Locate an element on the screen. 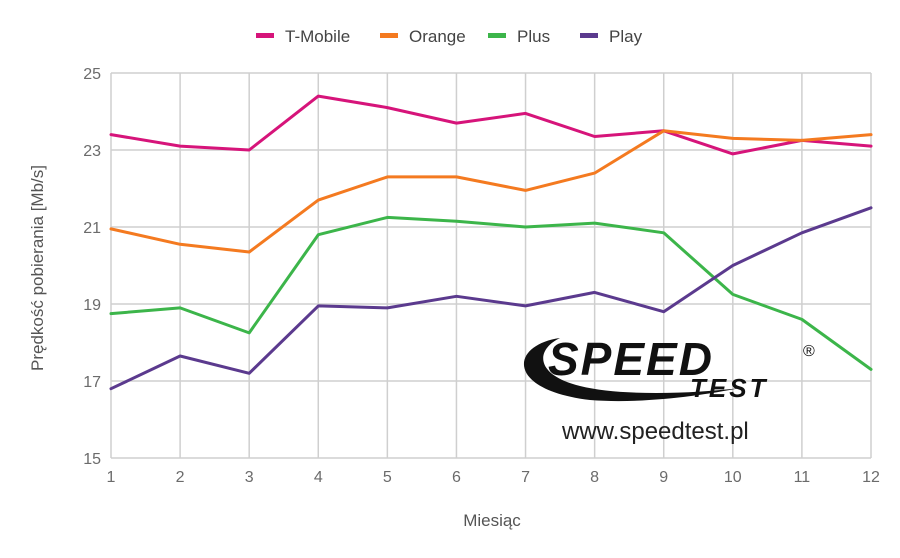 The image size is (900, 558). x-tick-label: 2 is located at coordinates (180, 477).